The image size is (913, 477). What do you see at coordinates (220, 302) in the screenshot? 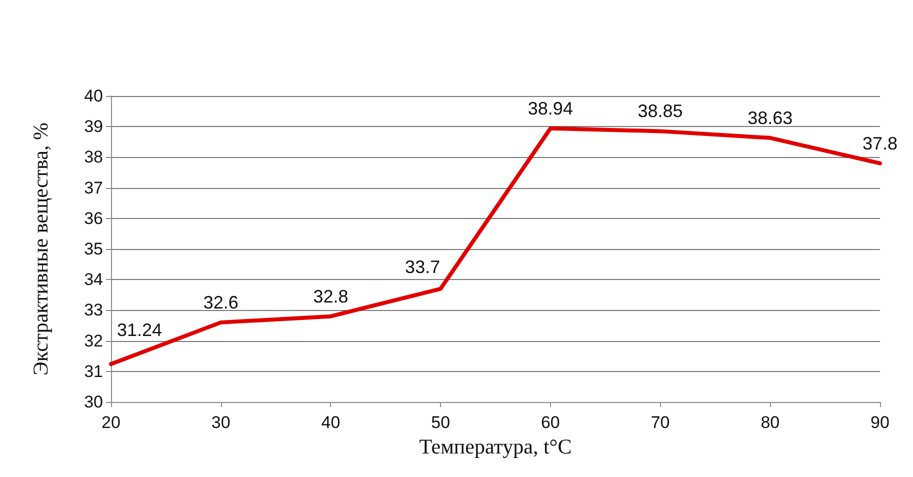
I see `data-label: 32.6` at bounding box center [220, 302].